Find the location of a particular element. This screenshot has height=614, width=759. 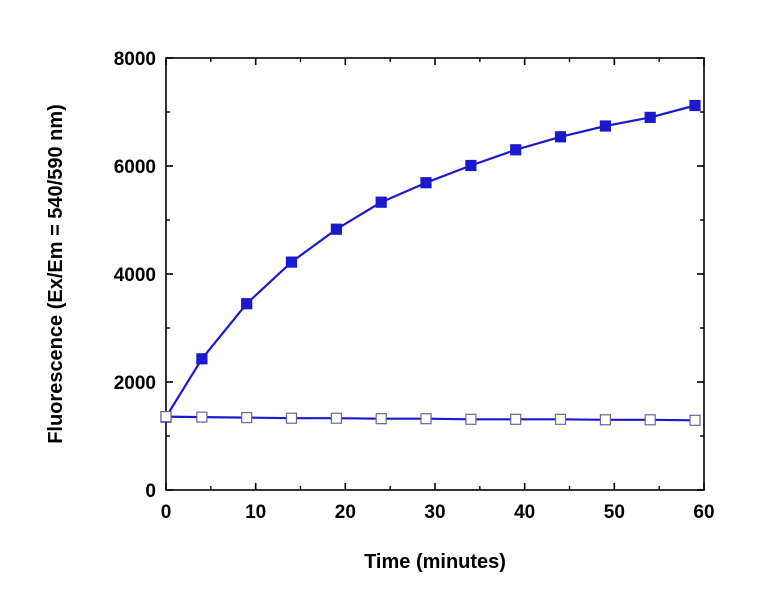

y-tick-label: 8000 is located at coordinates (135, 59).